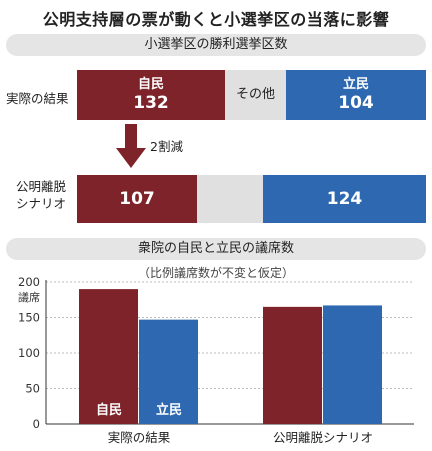 This screenshot has width=432, height=451. Describe the element at coordinates (41, 195) in the screenshot. I see `row-label-scenario: 公明離脱 シナリオ` at that location.